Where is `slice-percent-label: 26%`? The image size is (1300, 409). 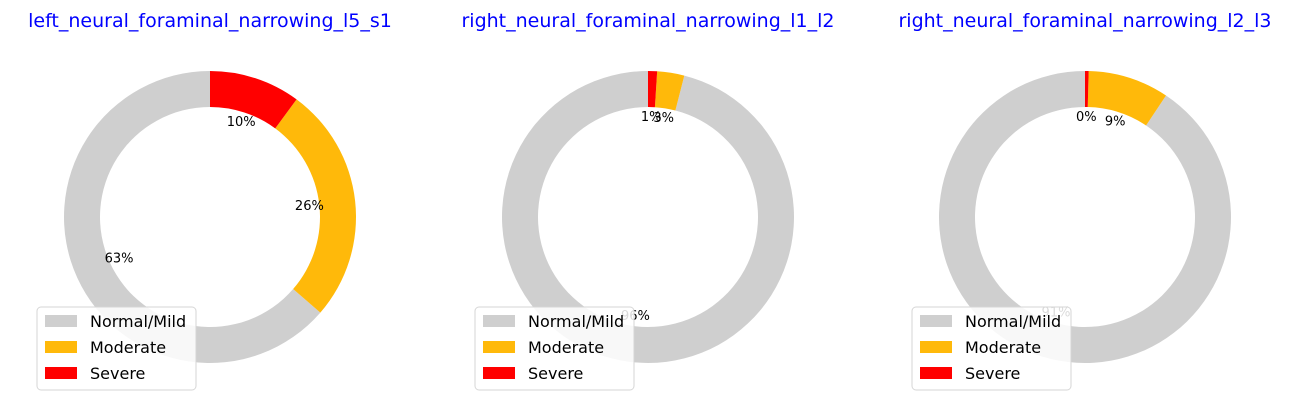
slice-percent-label: 26% is located at coordinates (309, 206).